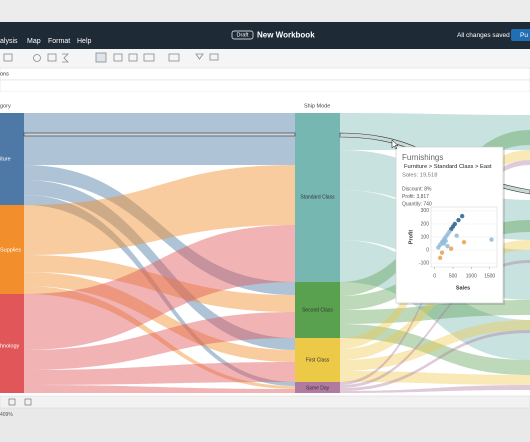  What do you see at coordinates (425, 211) in the screenshot?
I see `y-tick-label: 300` at bounding box center [425, 211].